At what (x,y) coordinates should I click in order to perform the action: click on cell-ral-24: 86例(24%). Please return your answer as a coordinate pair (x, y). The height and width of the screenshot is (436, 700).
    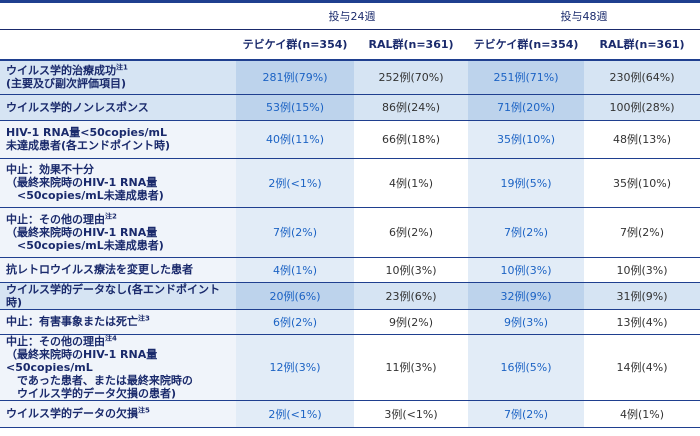
    Looking at the image, I should click on (411, 107).